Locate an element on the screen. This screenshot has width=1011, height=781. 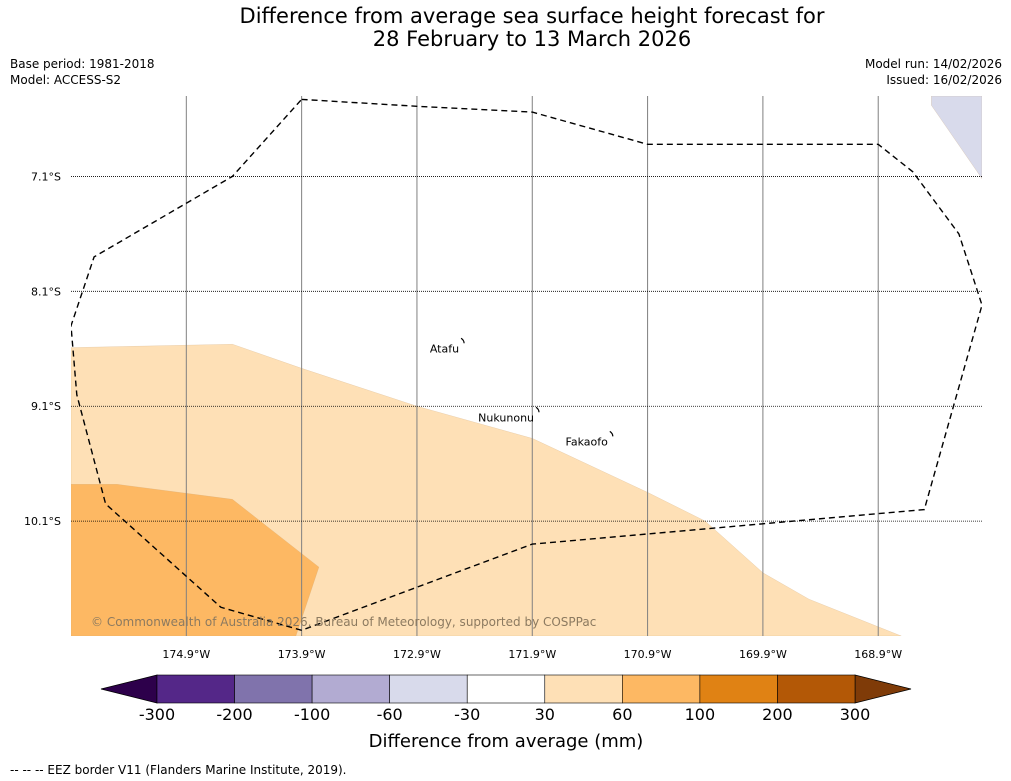
colorbar-label: Difference from average (mm) is located at coordinates (506, 741).